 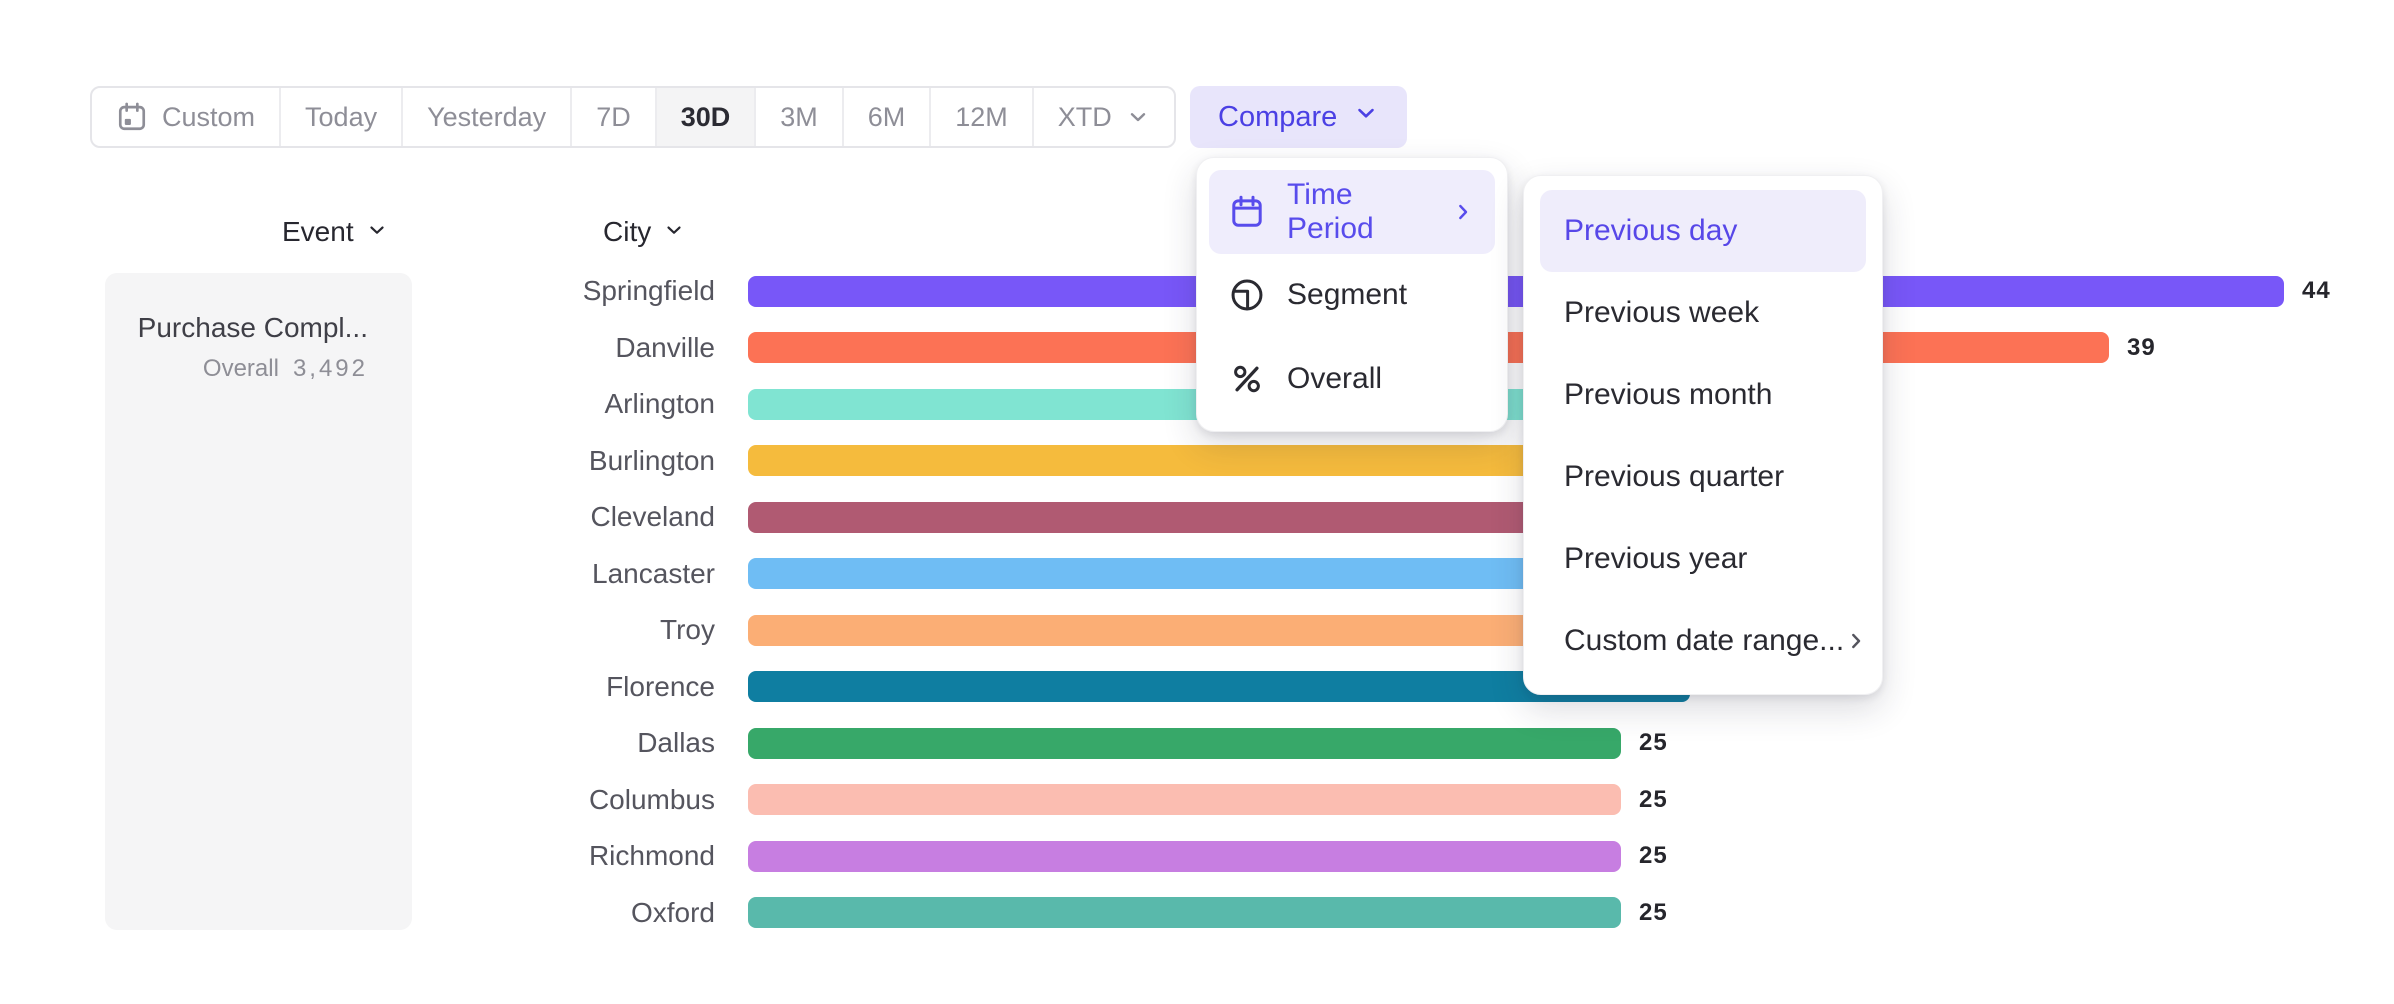 I want to click on range-button-label: Today, so click(x=341, y=116).